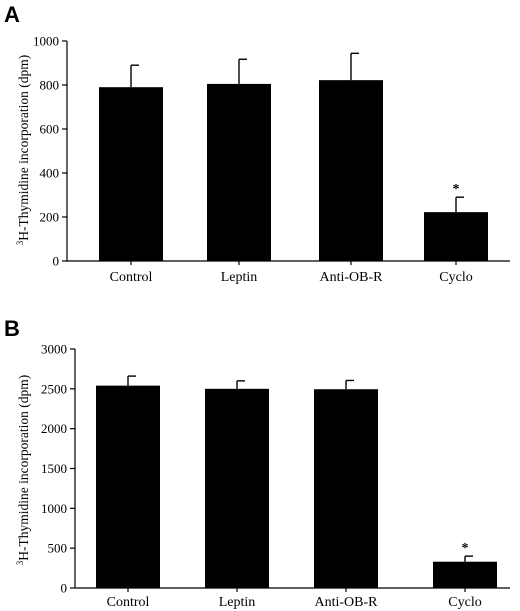 The width and height of the screenshot is (520, 611). What do you see at coordinates (58, 548) in the screenshot?
I see `panel-b-y-tick-label: 500` at bounding box center [58, 548].